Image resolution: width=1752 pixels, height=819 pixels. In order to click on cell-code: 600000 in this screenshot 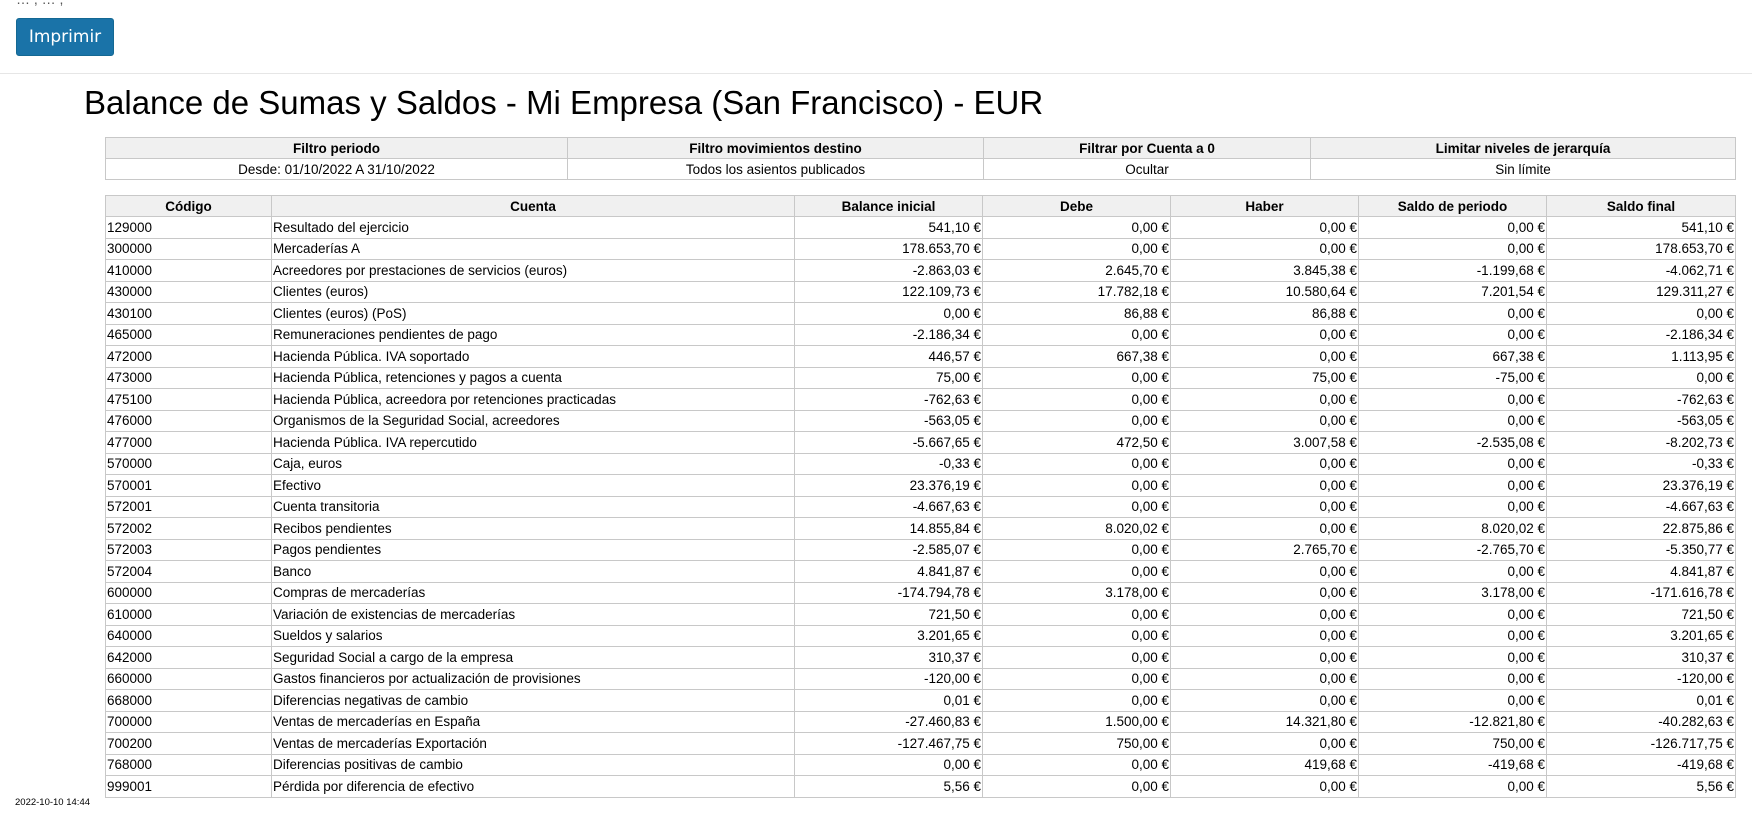, I will do `click(188, 592)`.